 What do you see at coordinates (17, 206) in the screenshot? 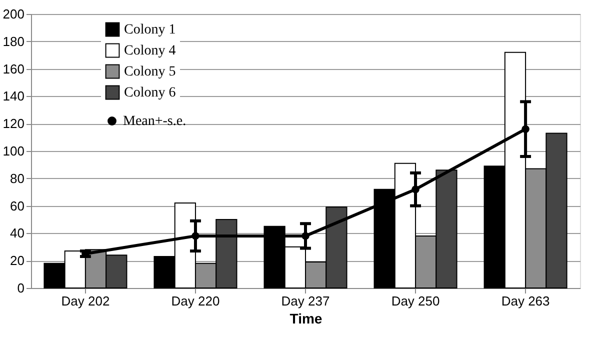
I see `y-tick-label: 60` at bounding box center [17, 206].